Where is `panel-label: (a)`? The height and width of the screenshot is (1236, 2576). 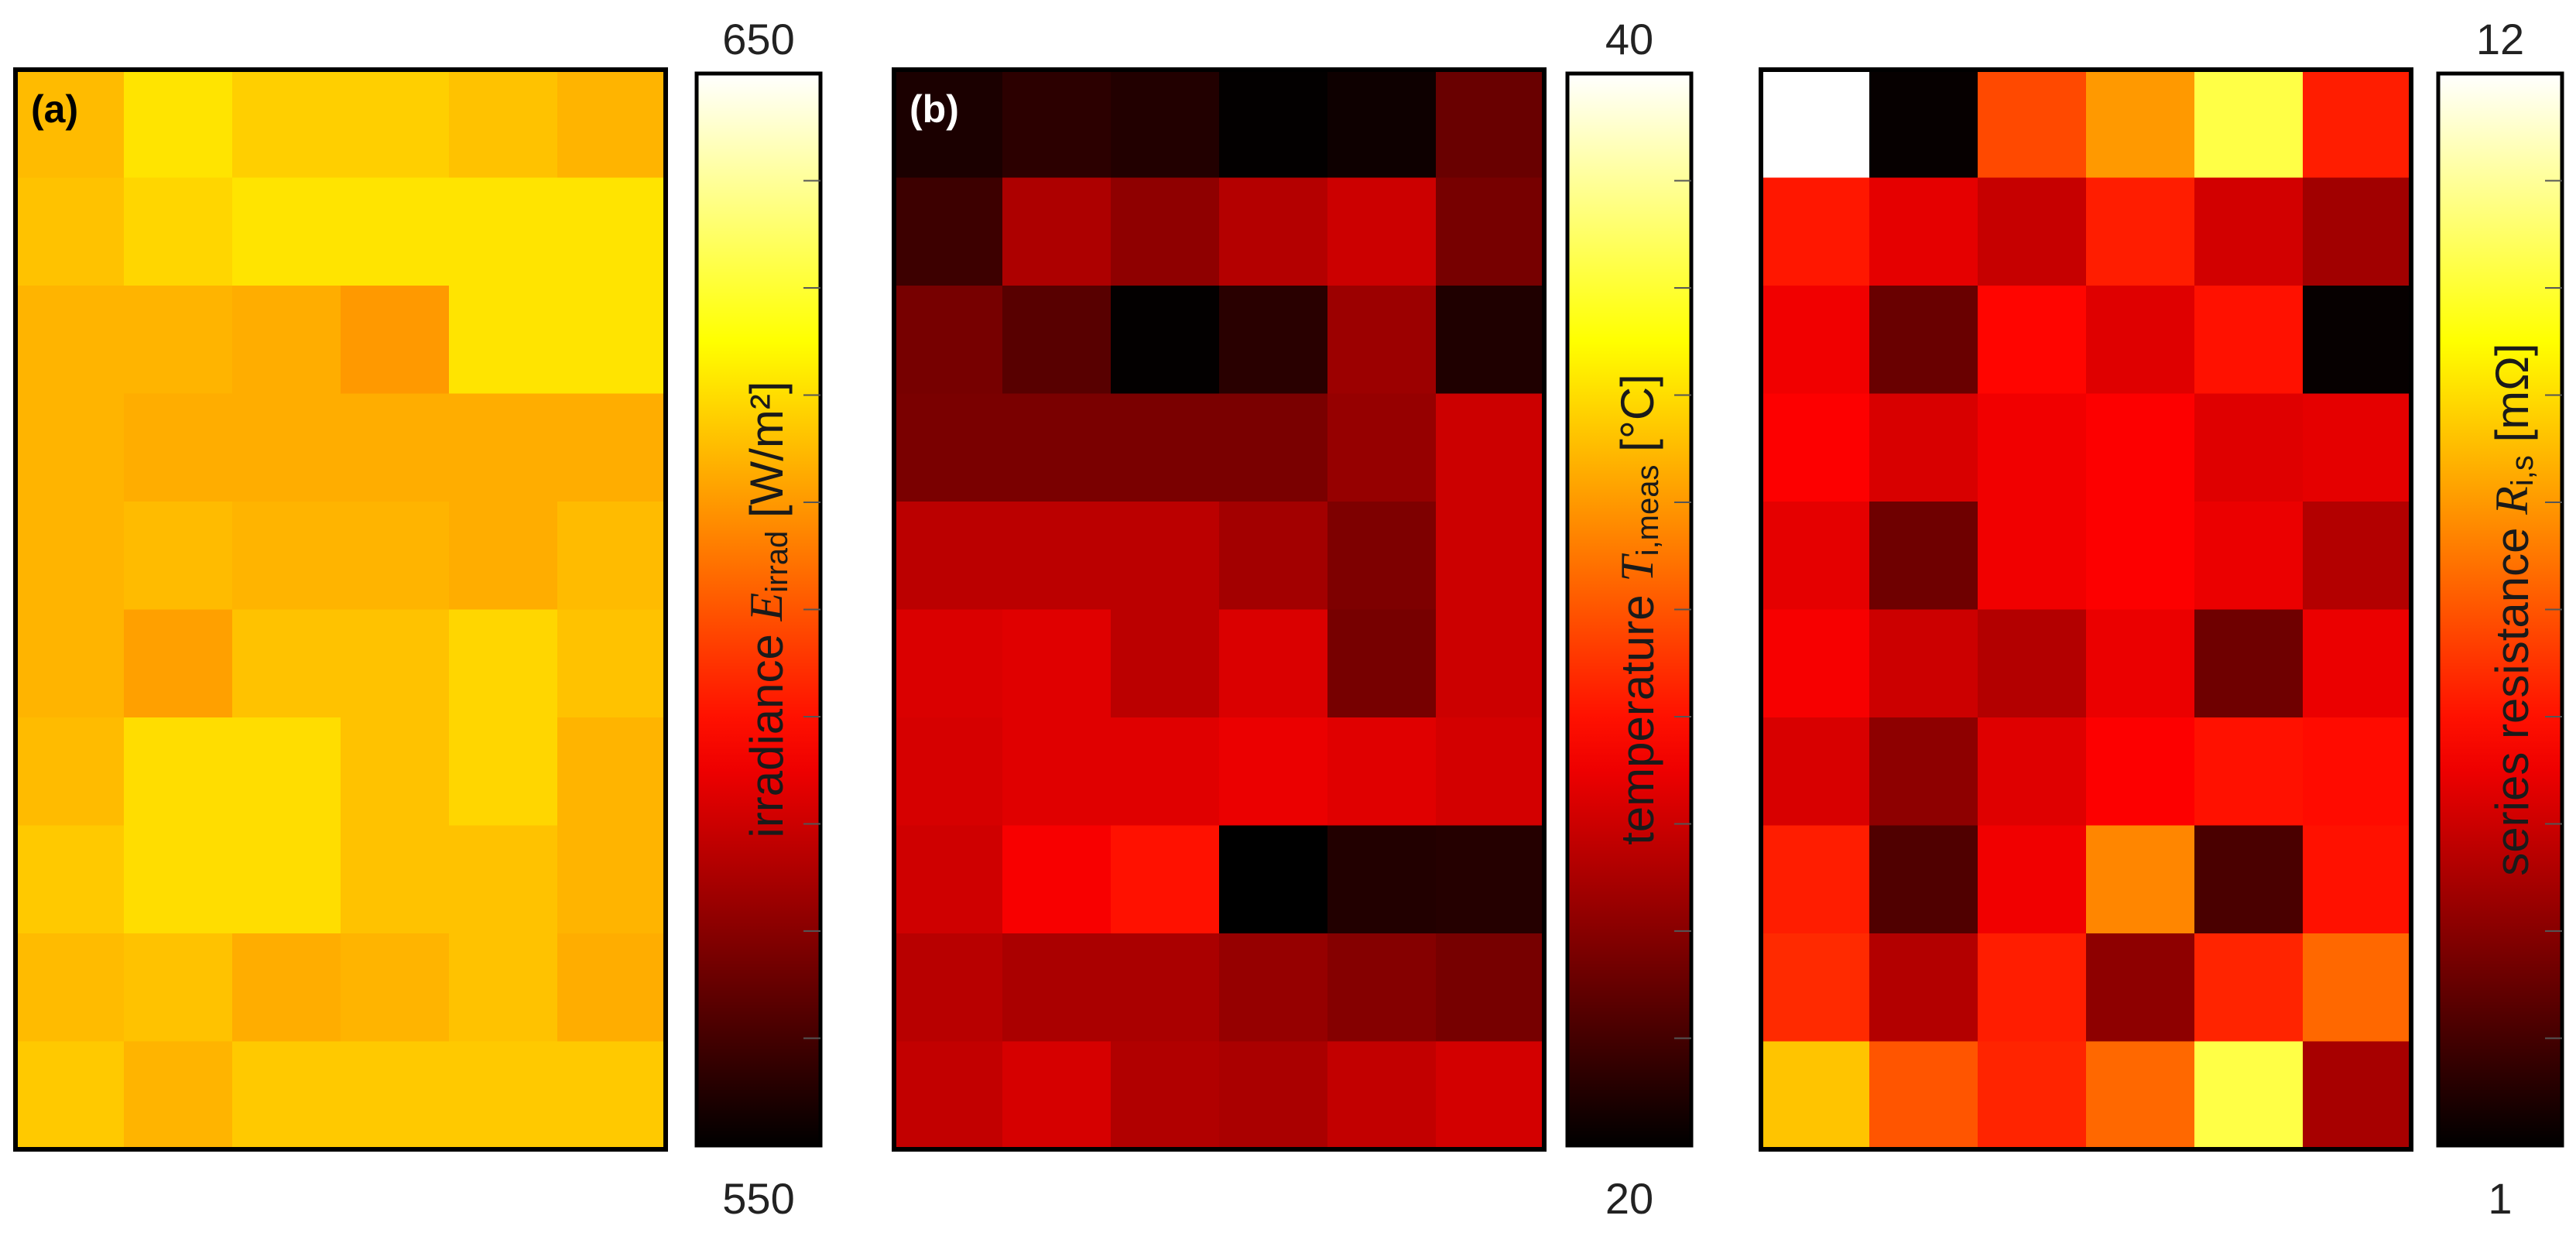
panel-label: (a) is located at coordinates (54, 109).